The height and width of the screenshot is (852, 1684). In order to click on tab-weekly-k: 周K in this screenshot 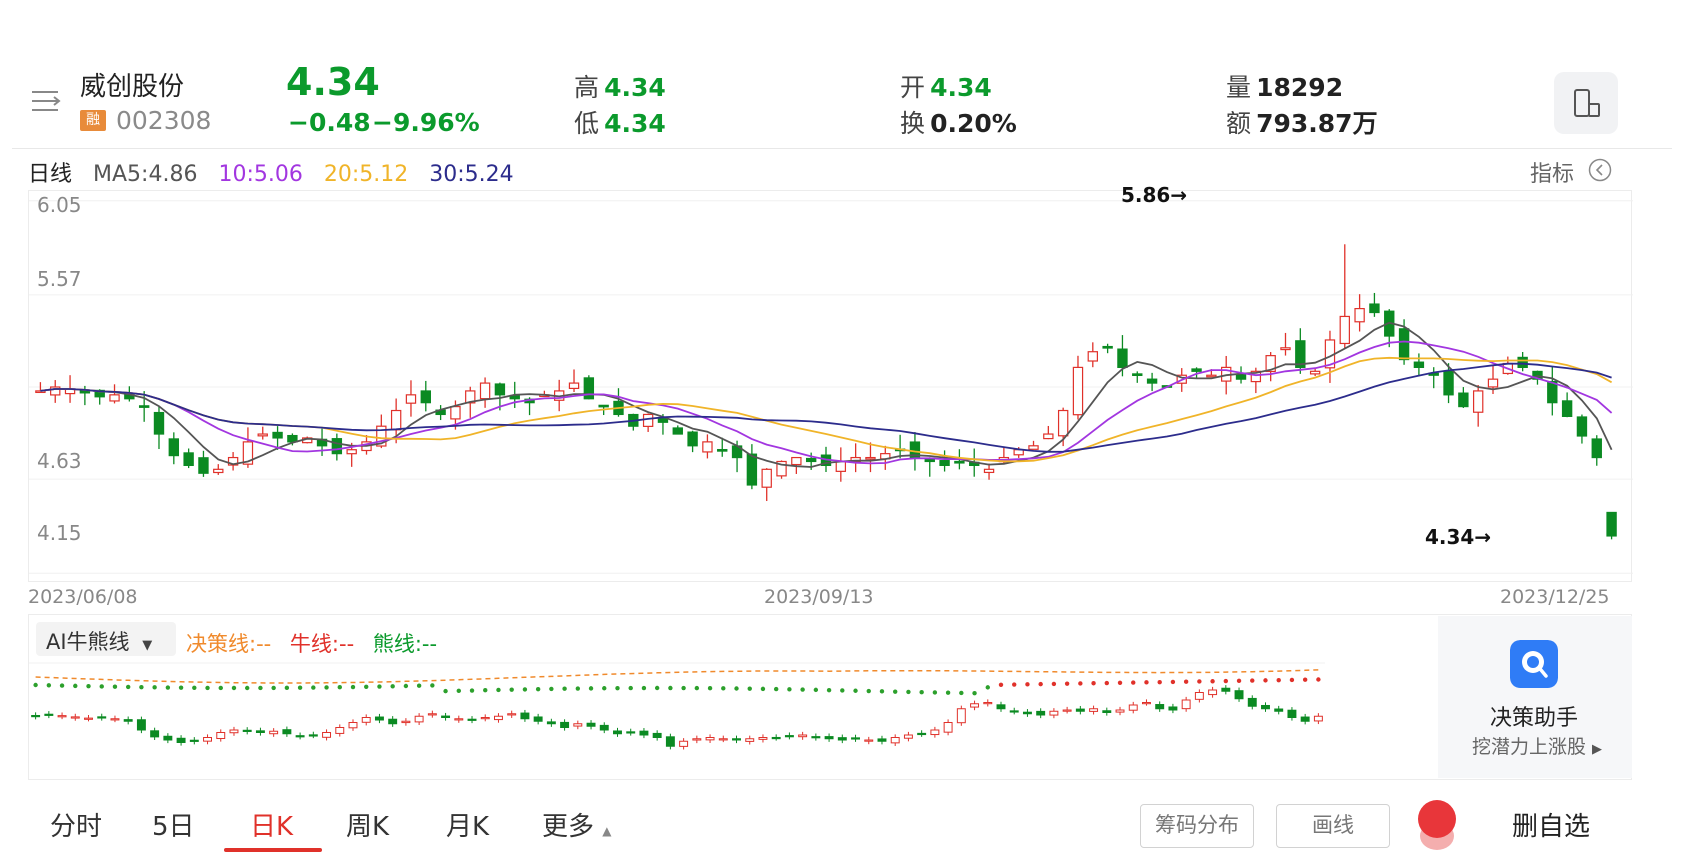, I will do `click(368, 827)`.